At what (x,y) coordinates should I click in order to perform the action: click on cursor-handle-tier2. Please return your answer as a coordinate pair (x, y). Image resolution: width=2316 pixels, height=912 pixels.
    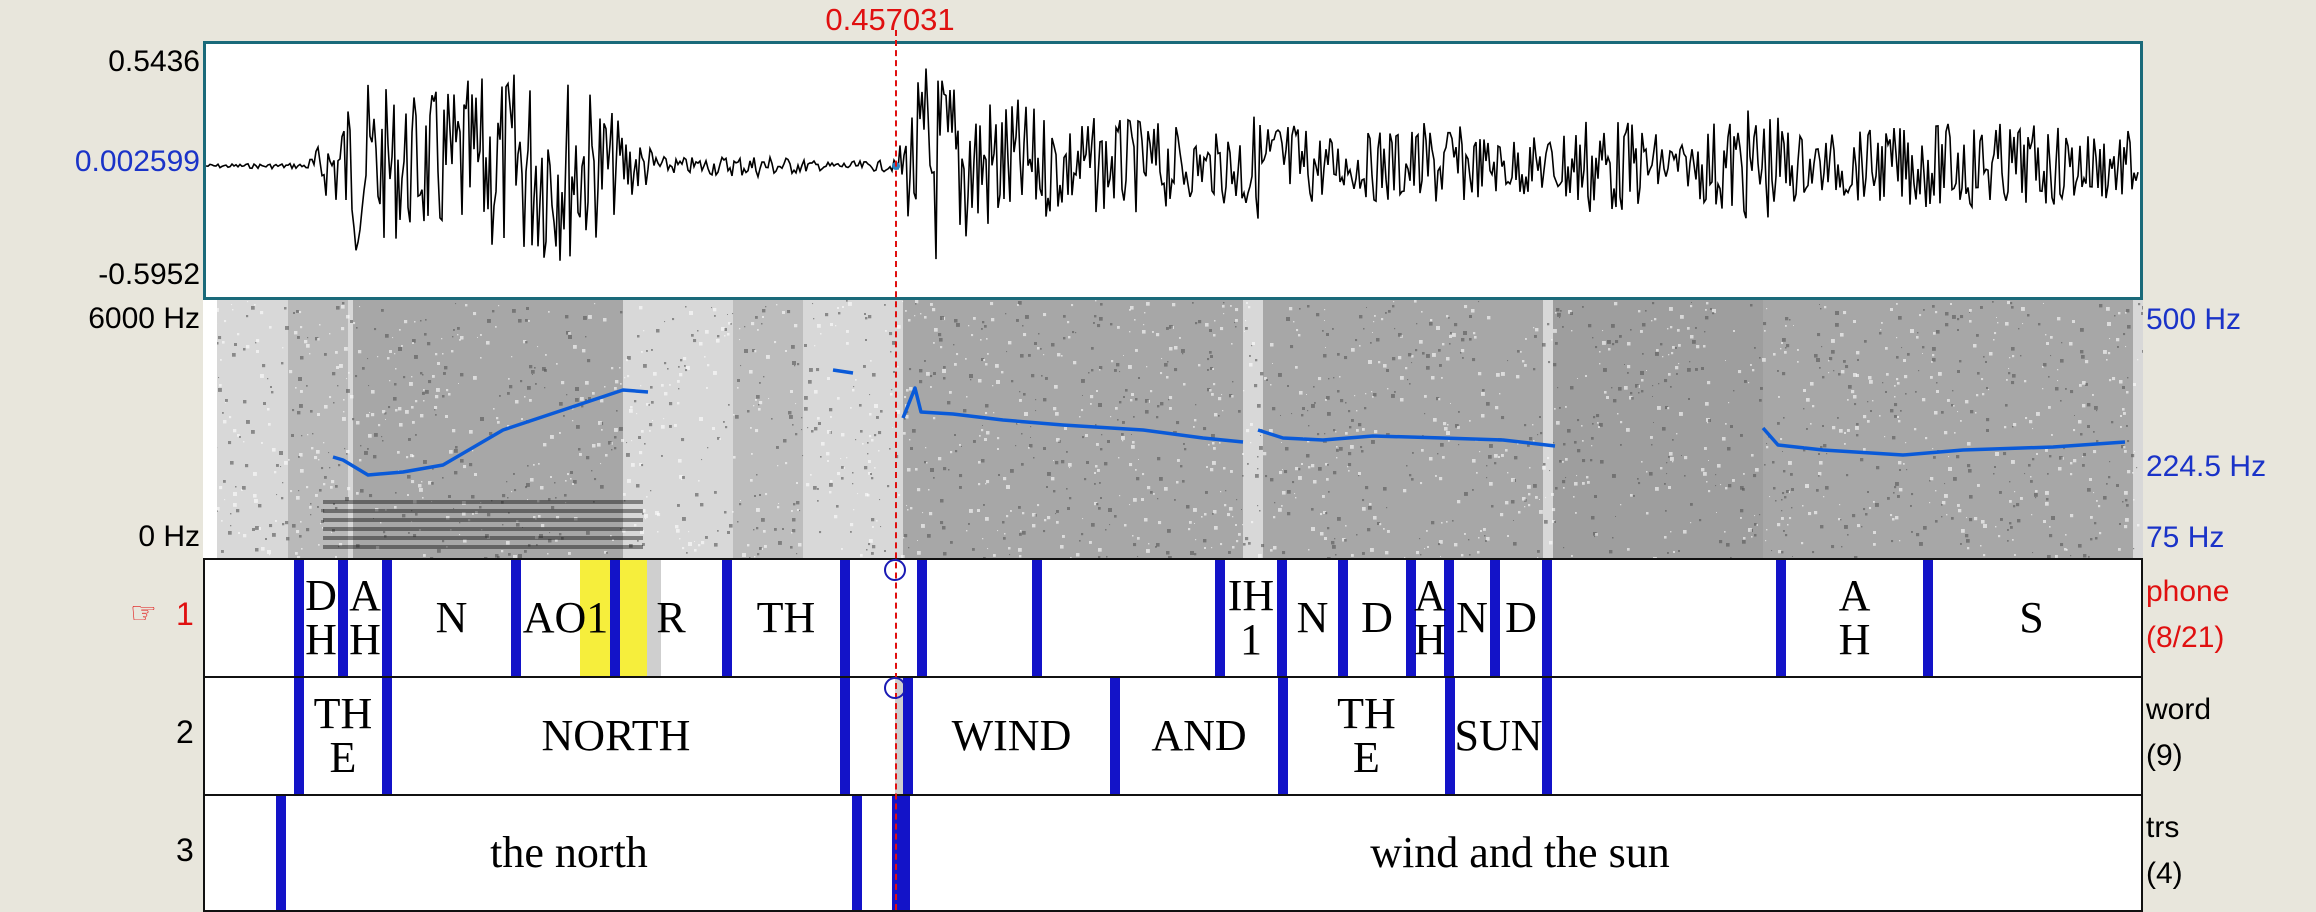
    Looking at the image, I should click on (895, 688).